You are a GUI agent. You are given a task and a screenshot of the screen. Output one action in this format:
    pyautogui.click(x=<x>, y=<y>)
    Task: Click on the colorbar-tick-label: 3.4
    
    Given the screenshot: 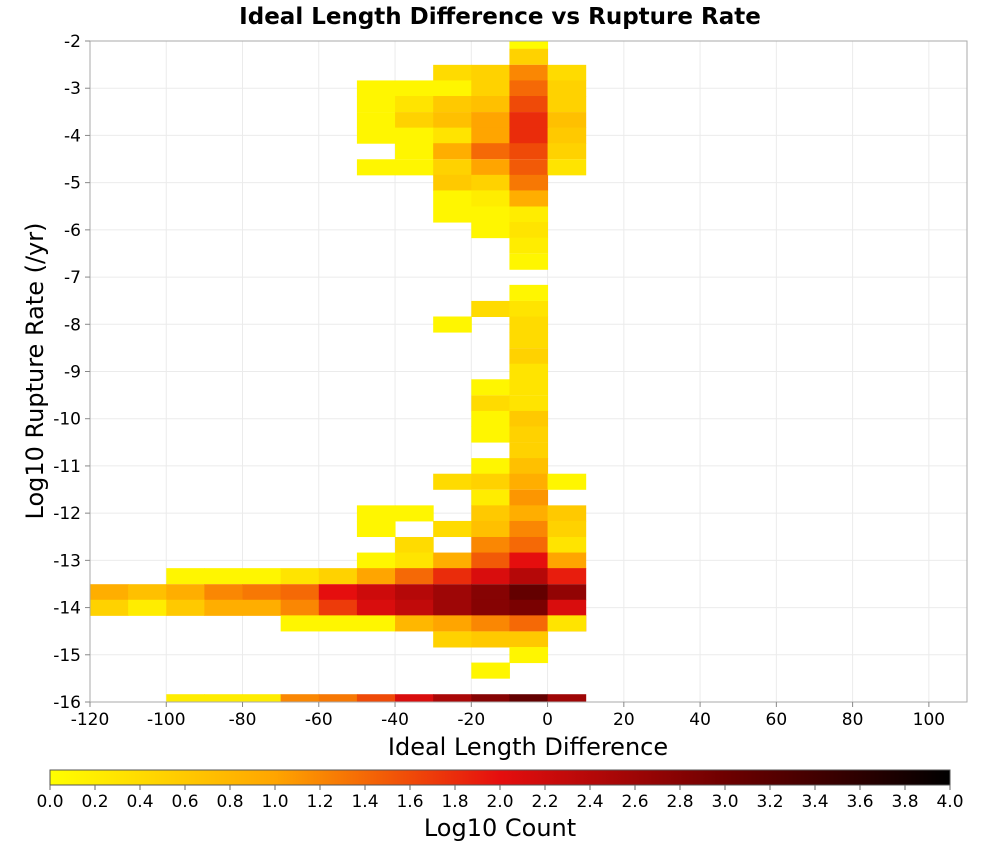 What is the action you would take?
    pyautogui.click(x=814, y=802)
    